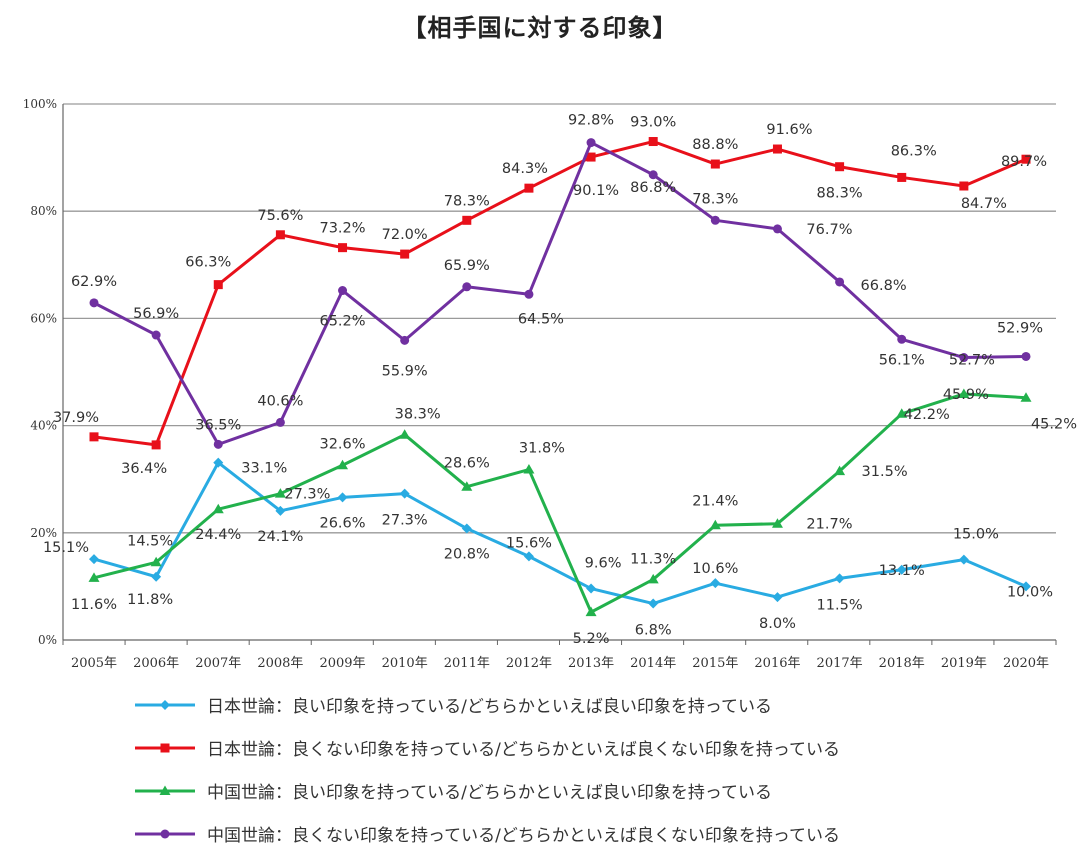 This screenshot has height=861, width=1080. Describe the element at coordinates (653, 188) in the screenshot. I see `data-label: 86.8%` at that location.